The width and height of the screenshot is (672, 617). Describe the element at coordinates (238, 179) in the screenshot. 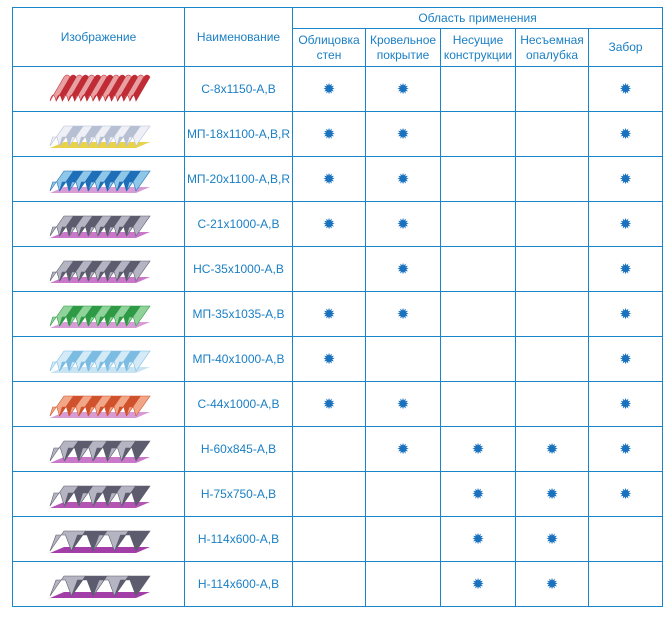

I see `product-name: МП-20х1100-А,В,R` at that location.